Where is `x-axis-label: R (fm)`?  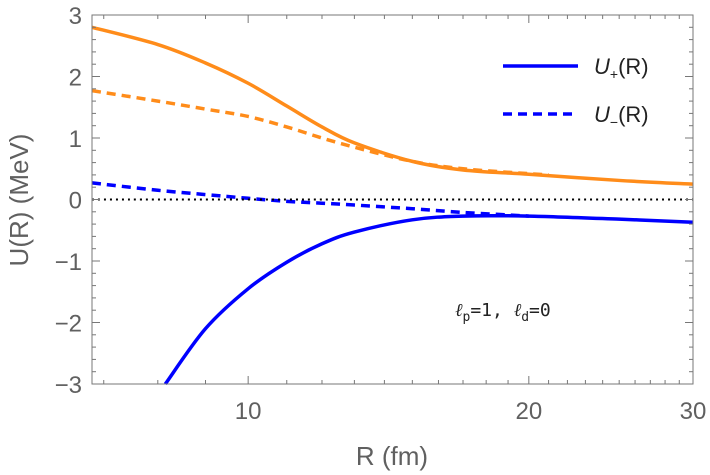
x-axis-label: R (fm) is located at coordinates (392, 456).